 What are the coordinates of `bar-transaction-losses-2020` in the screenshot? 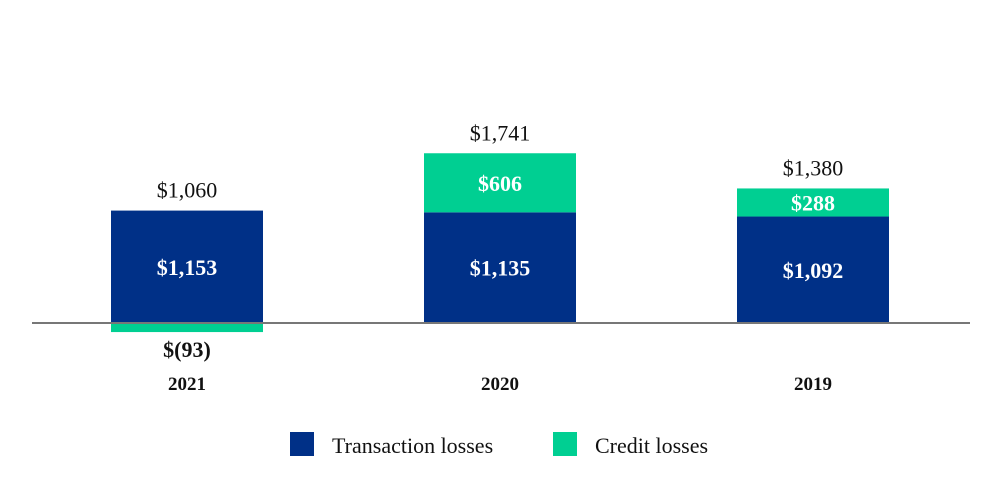 It's located at (500, 267).